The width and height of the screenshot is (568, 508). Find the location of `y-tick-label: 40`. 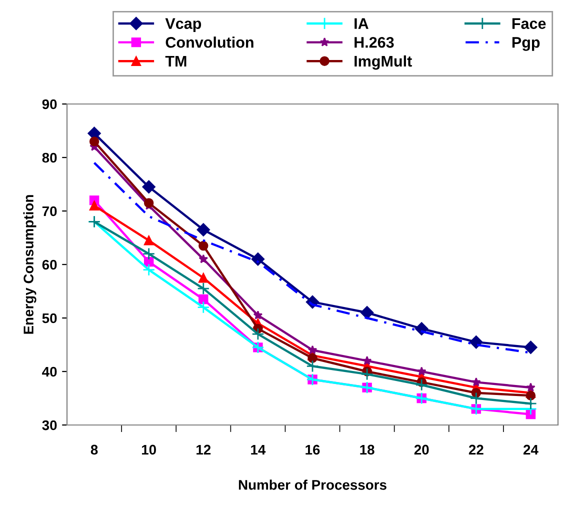

y-tick-label: 40 is located at coordinates (49, 371).